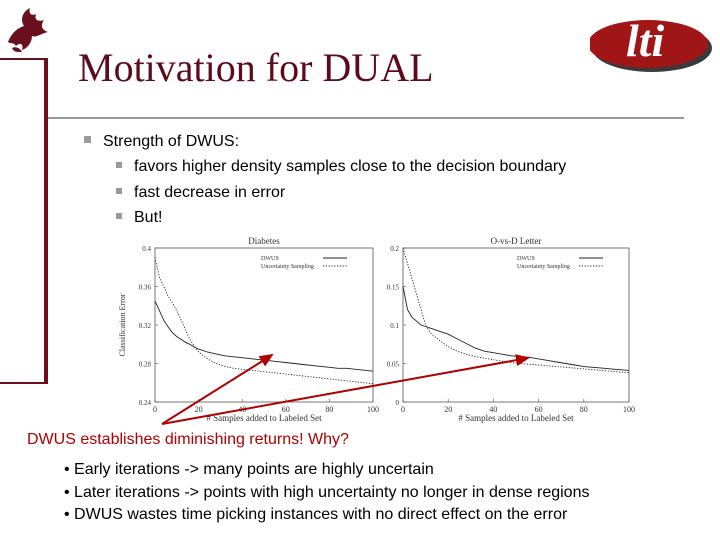 This screenshot has width=720, height=540. Describe the element at coordinates (171, 141) in the screenshot. I see `bullet-main-text: Strength of DWUS:` at that location.